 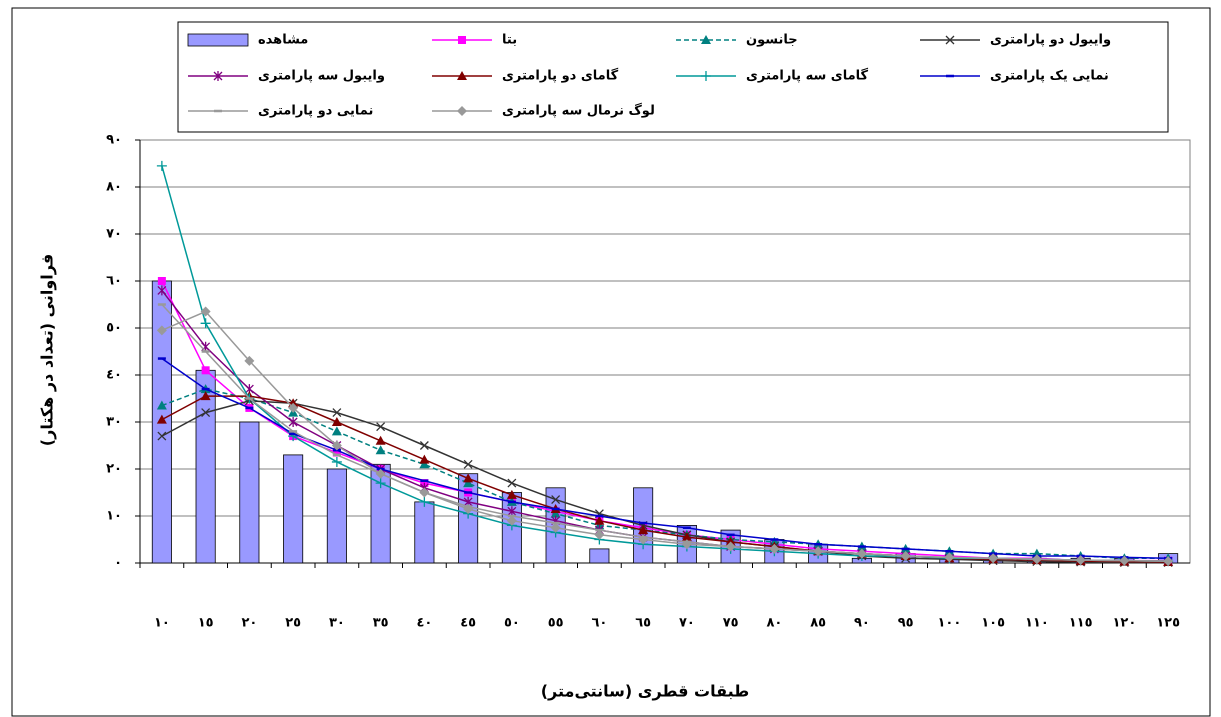 What do you see at coordinates (578, 110) in the screenshot?
I see `legend-label: لوگ نرمال سه پارامتری` at bounding box center [578, 110].